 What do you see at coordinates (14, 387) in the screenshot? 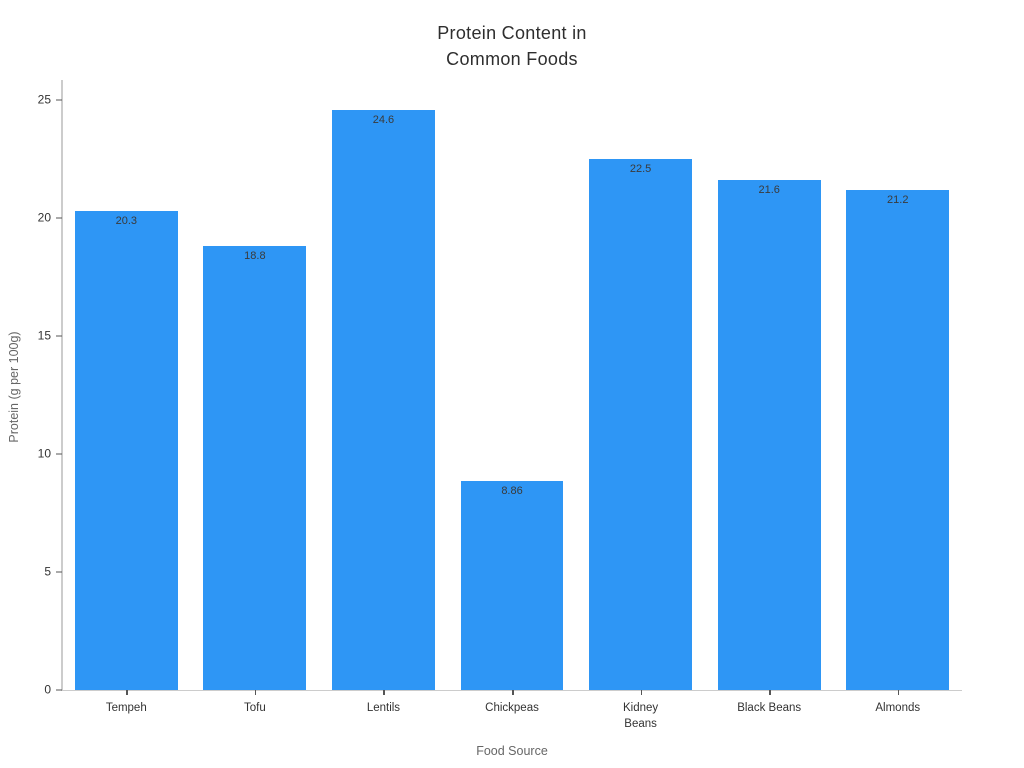
I see `y-axis-label: Protein (g per 100g)` at bounding box center [14, 387].